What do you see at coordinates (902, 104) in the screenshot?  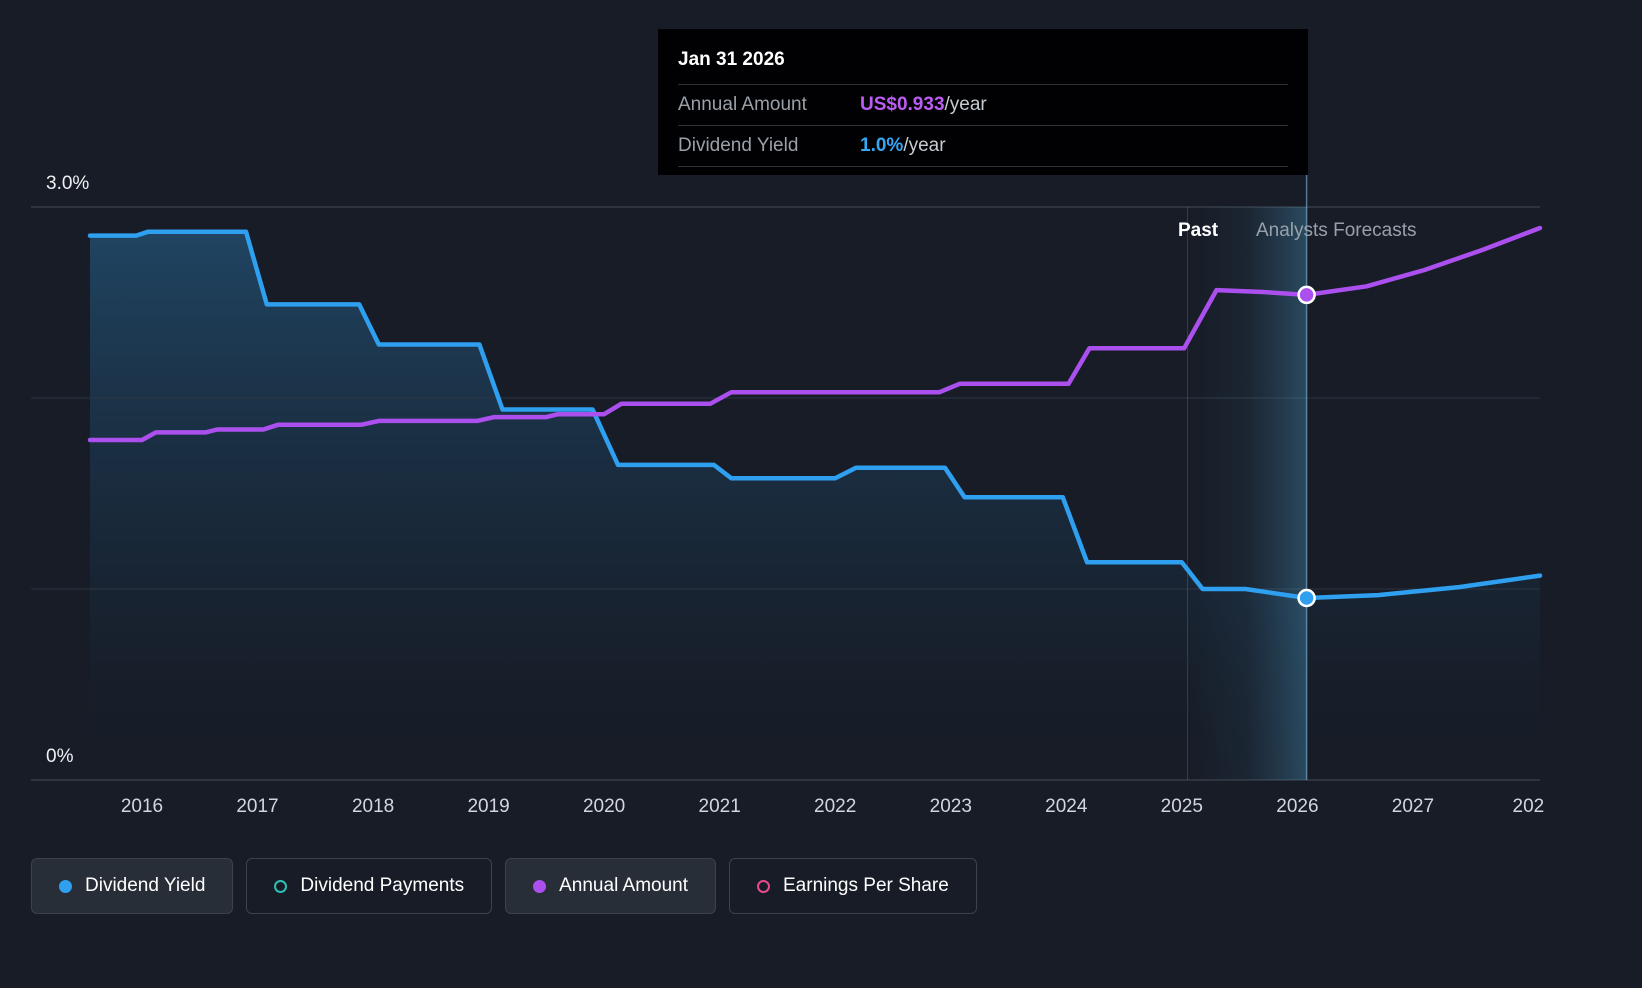 I see `tooltip-value: US$0.933` at bounding box center [902, 104].